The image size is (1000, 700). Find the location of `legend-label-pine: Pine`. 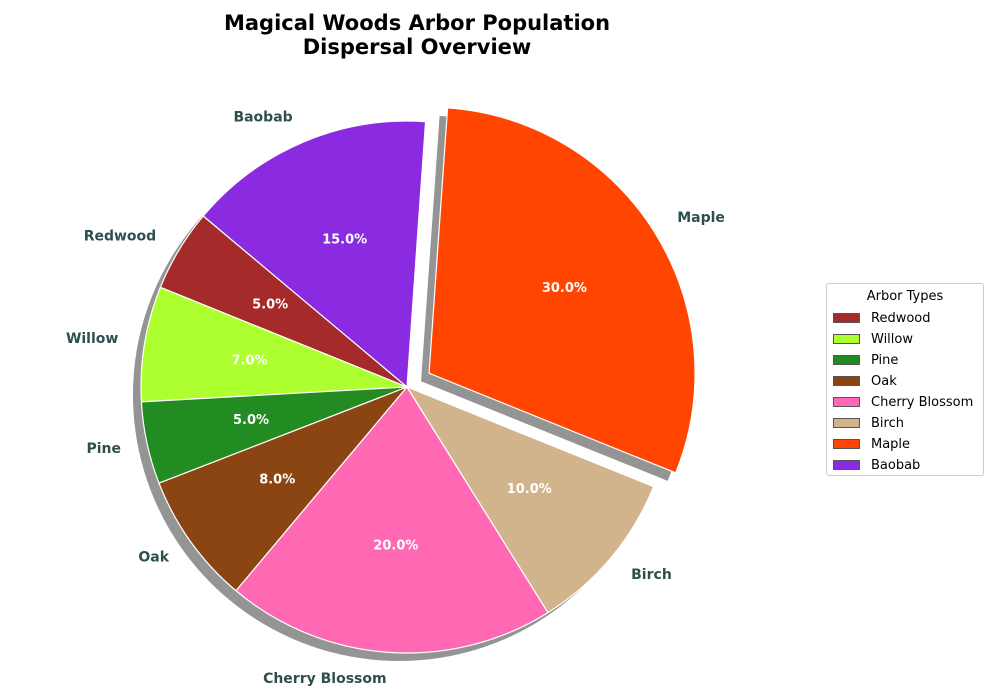

legend-label-pine: Pine is located at coordinates (885, 360).